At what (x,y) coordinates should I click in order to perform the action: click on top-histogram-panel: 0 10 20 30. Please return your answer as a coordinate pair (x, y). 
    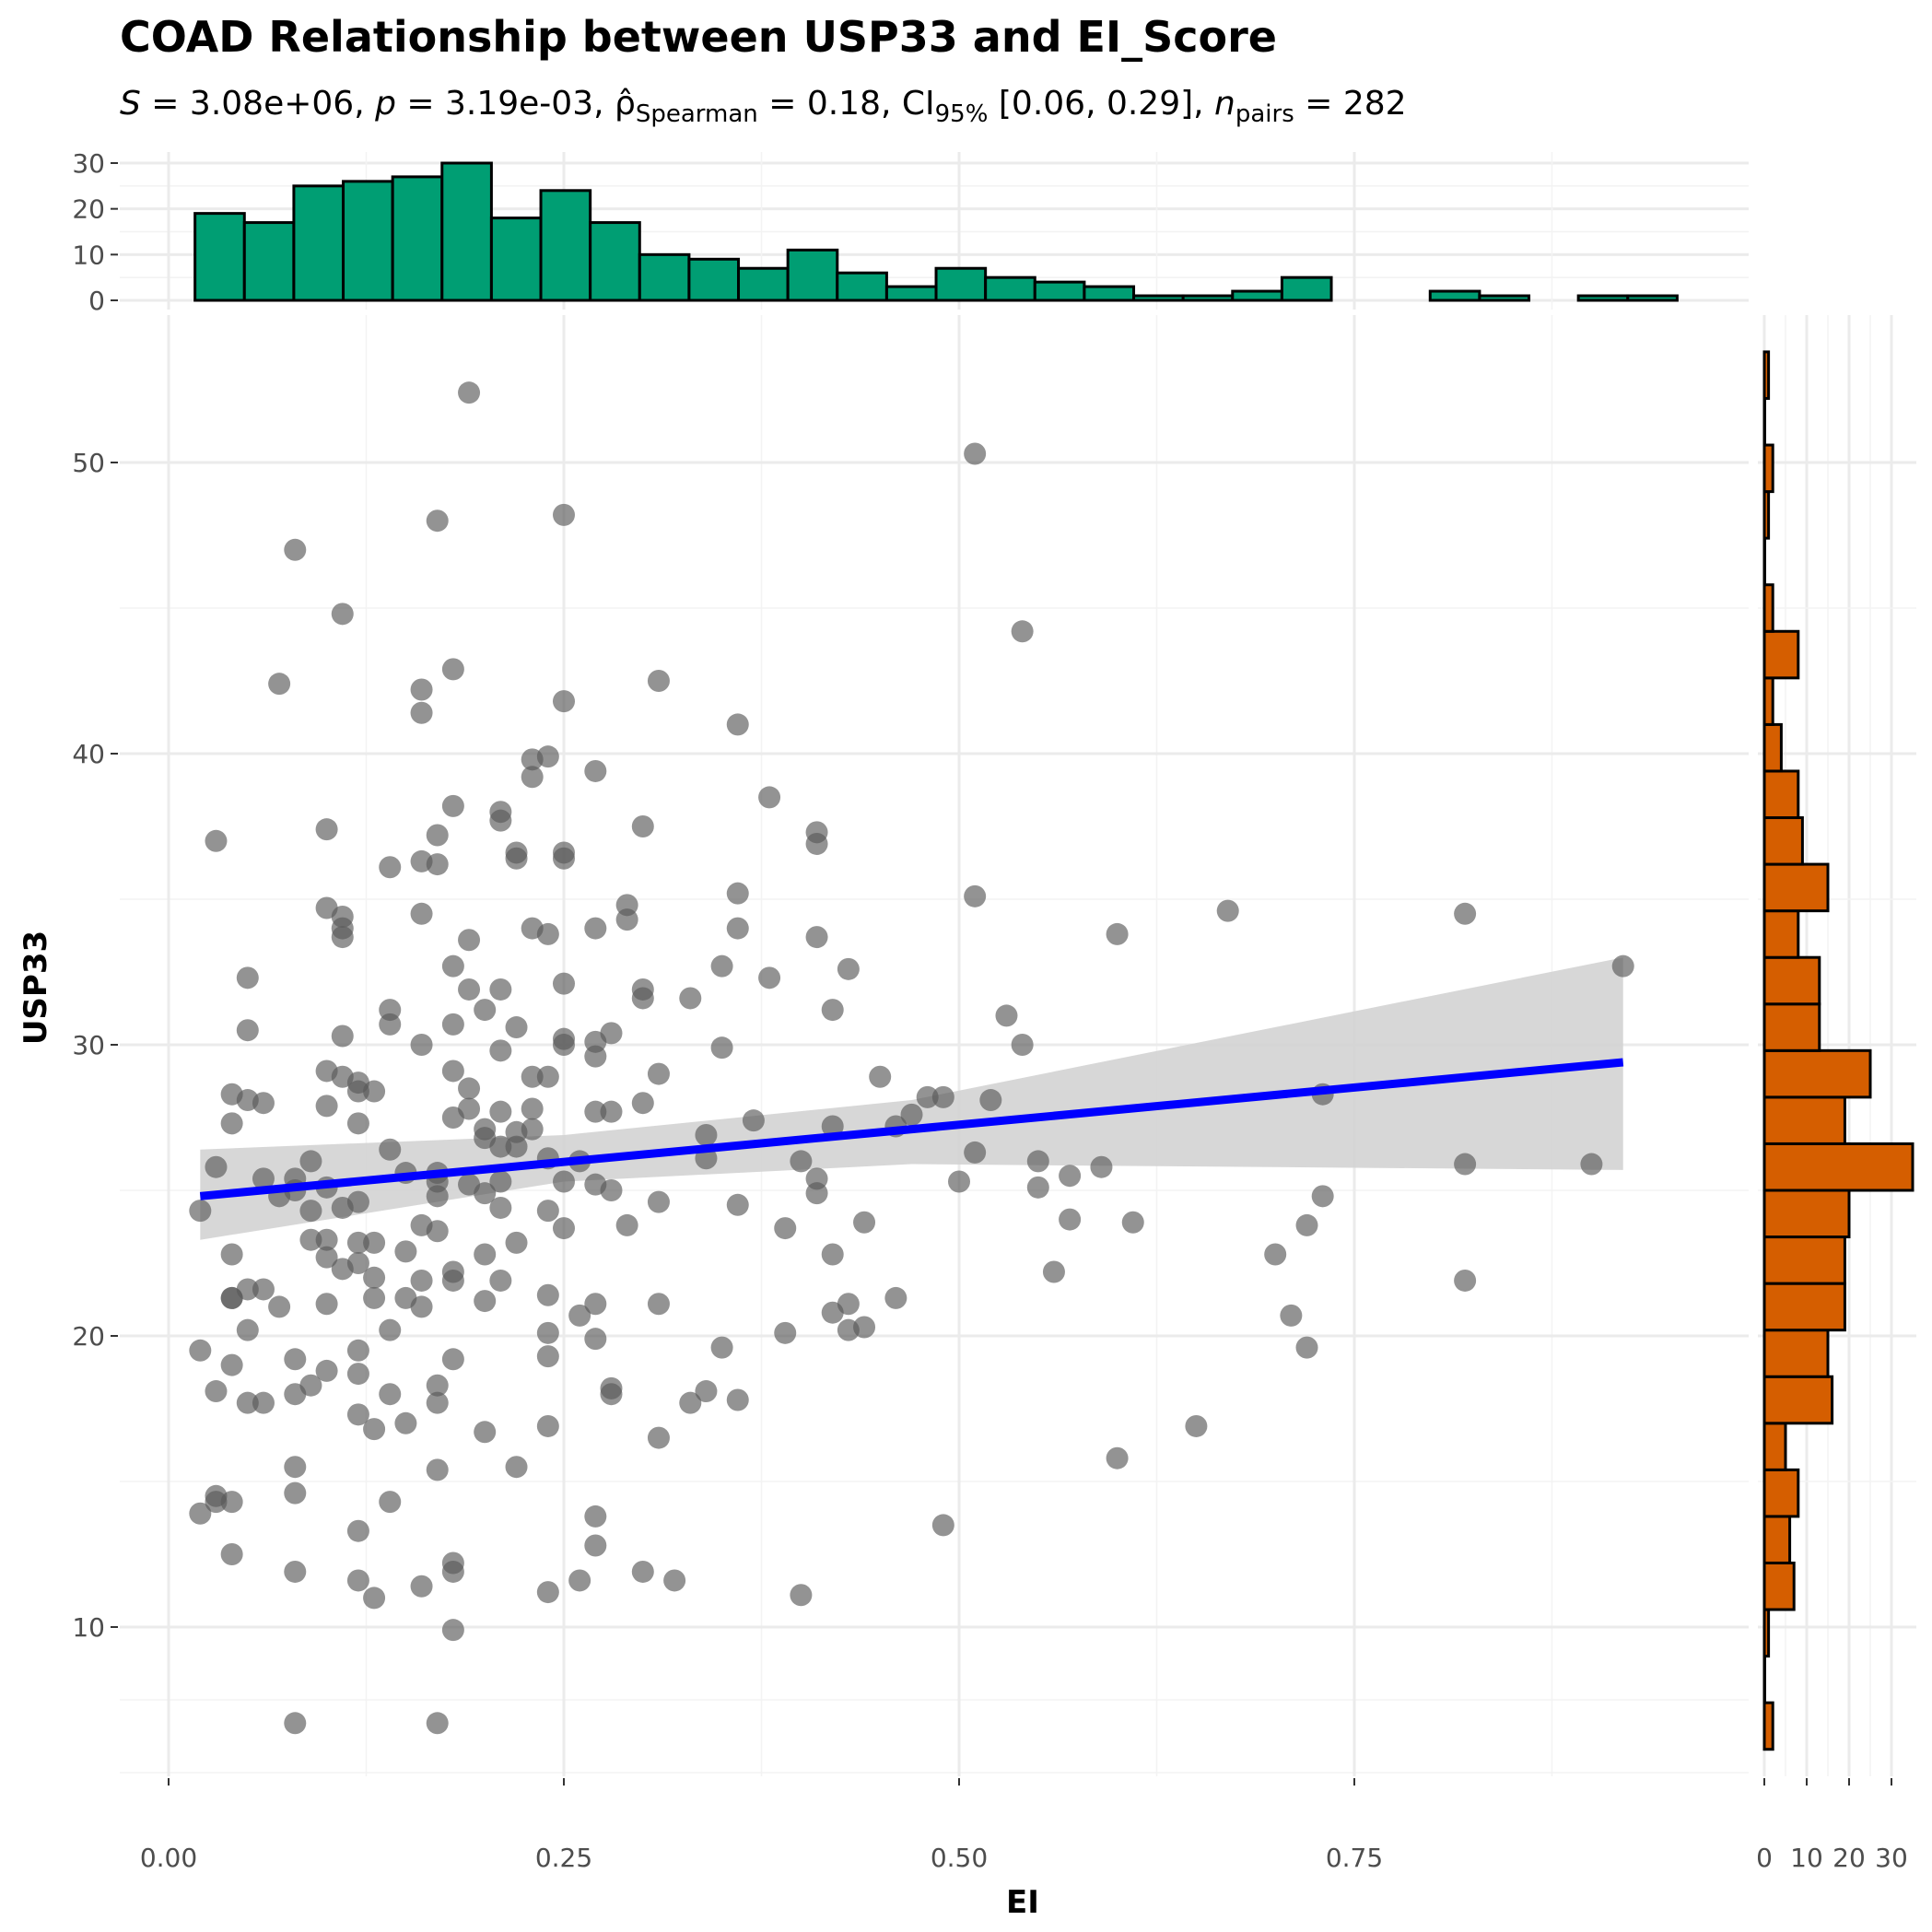
    Looking at the image, I should click on (910, 232).